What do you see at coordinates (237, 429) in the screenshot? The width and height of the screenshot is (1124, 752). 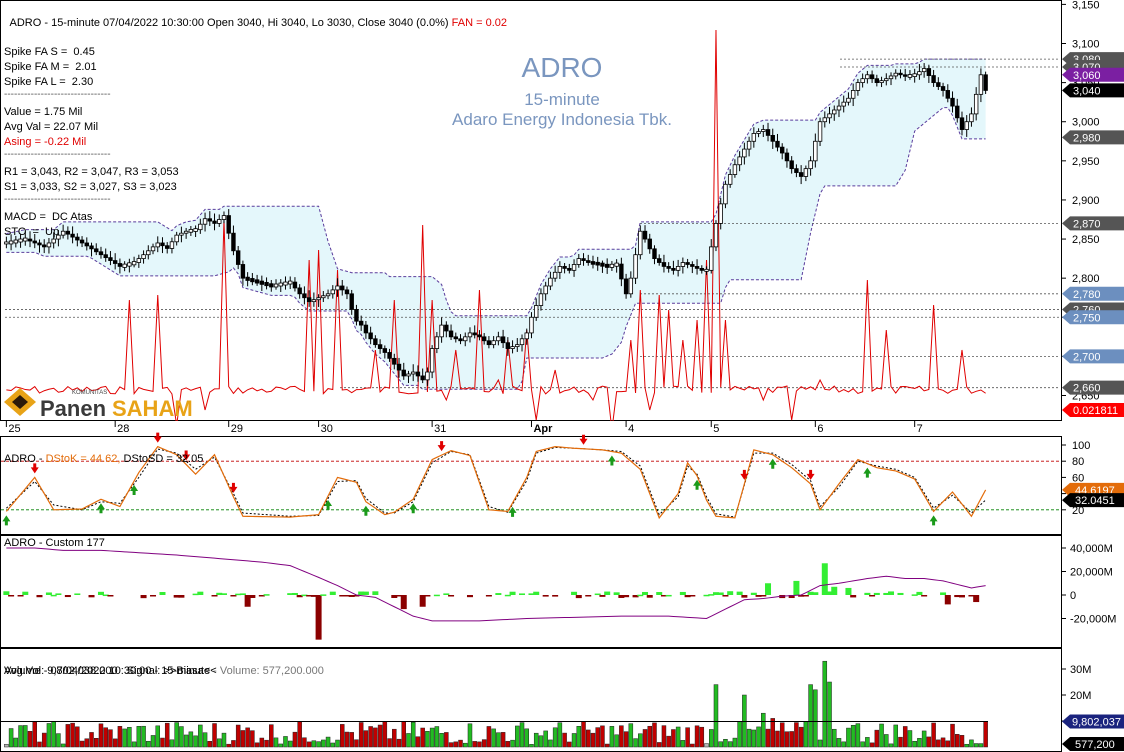 I see `date-tick-label: 29` at bounding box center [237, 429].